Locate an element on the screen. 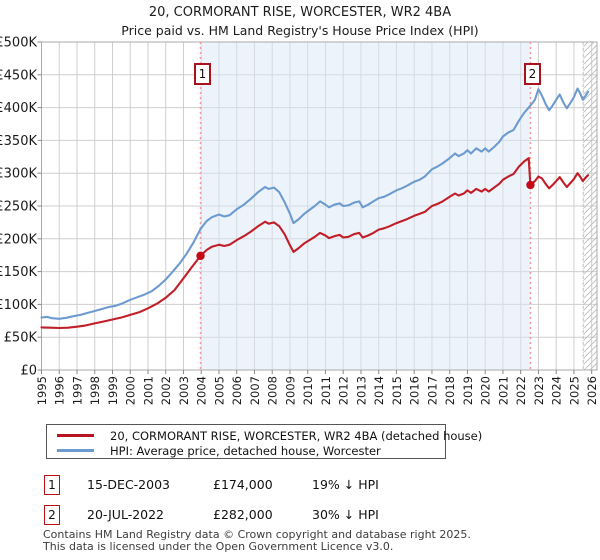  table-row: 1 15-DEC-2003 £174,000 19% ↓ HPI is located at coordinates (300, 485).